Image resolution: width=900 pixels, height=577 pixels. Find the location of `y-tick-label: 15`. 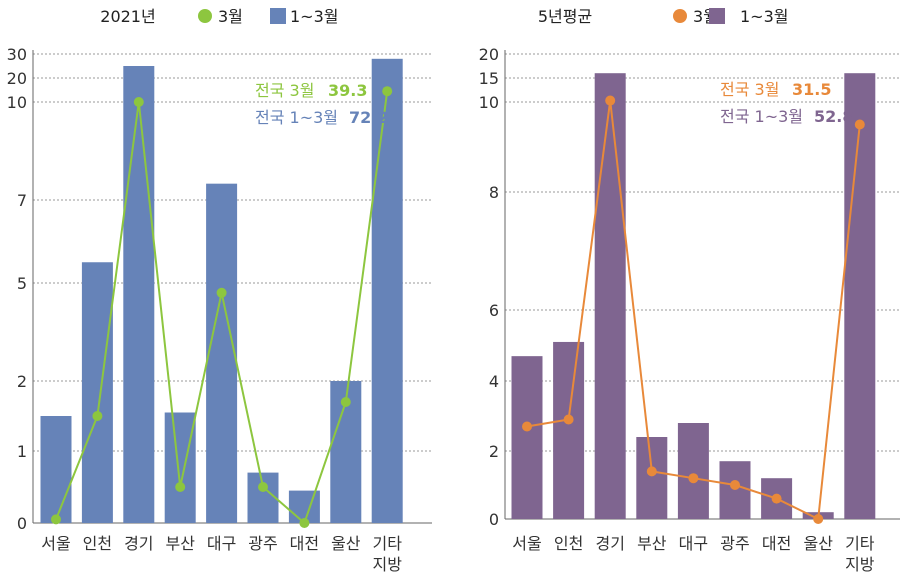

y-tick-label: 15 is located at coordinates (489, 78).